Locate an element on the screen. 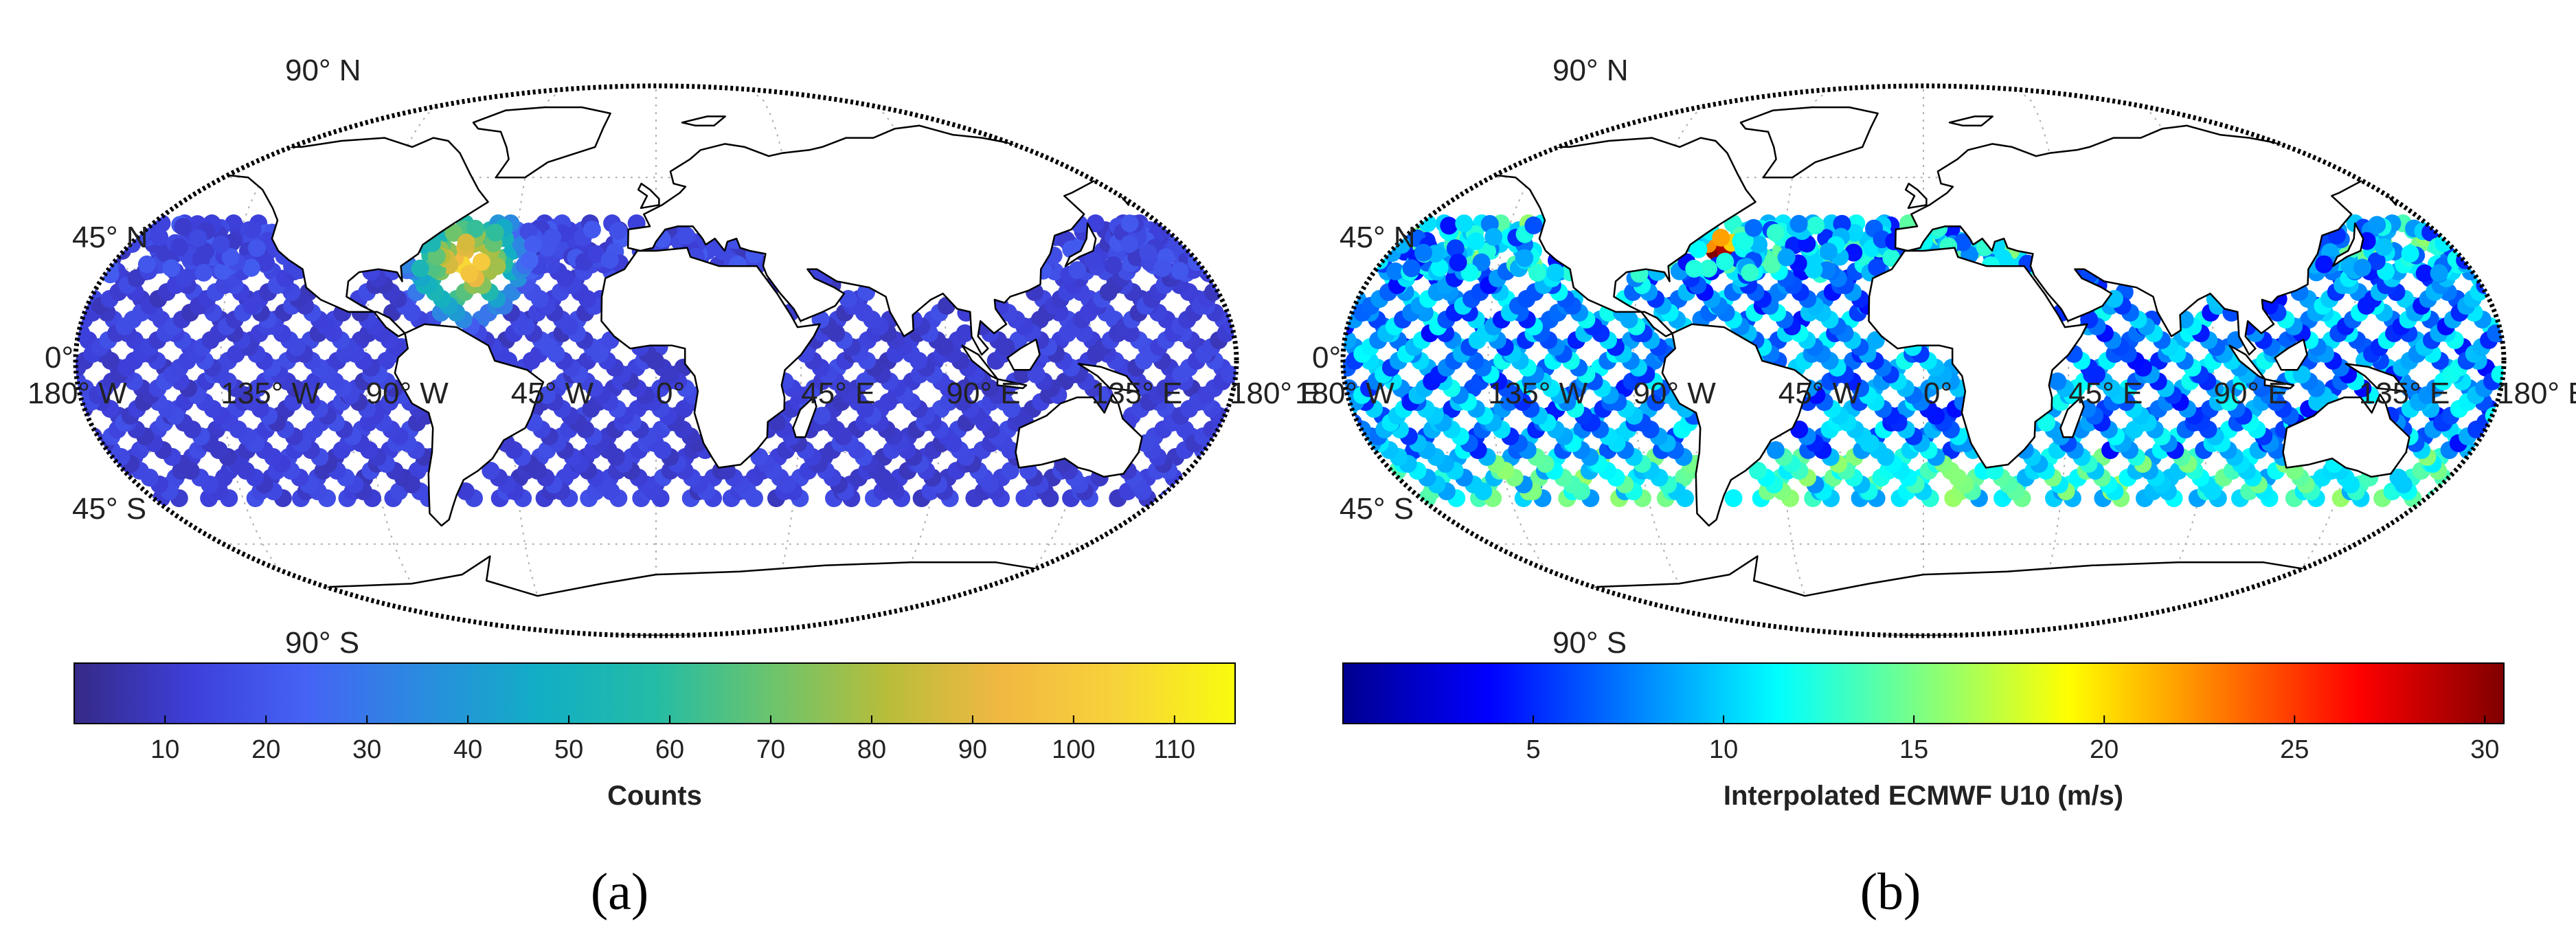 This screenshot has width=2576, height=938. colorbar-tick-label: 30 is located at coordinates (2484, 750).